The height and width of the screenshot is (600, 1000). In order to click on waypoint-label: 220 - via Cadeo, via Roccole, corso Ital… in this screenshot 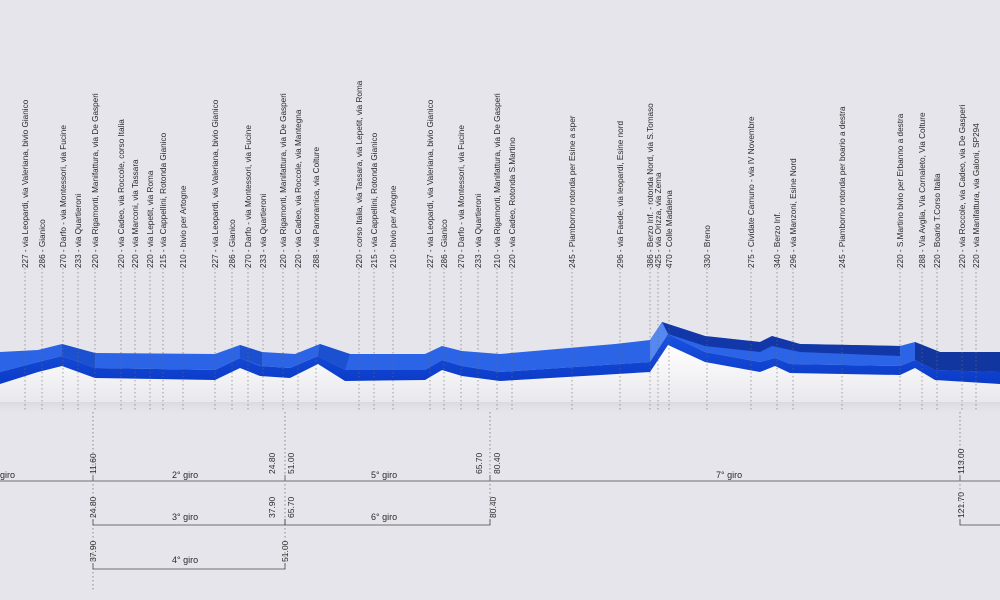, I will do `click(121, 193)`.